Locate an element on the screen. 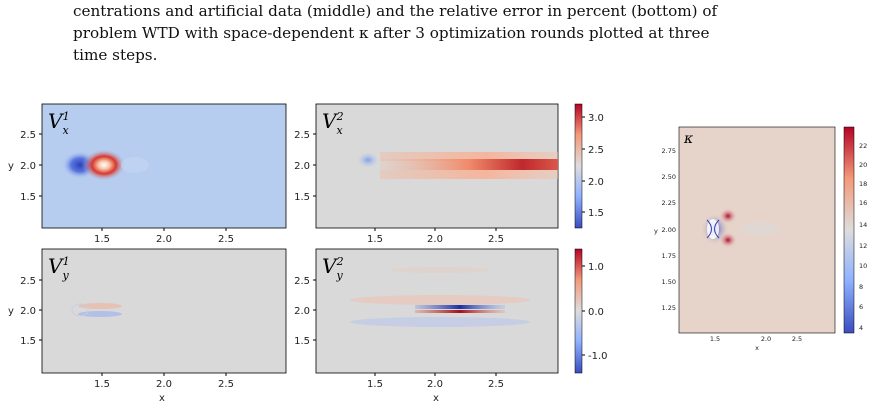 Image resolution: width=874 pixels, height=409 pixels. vy2-ytick-2: 1.5 is located at coordinates (302, 341).